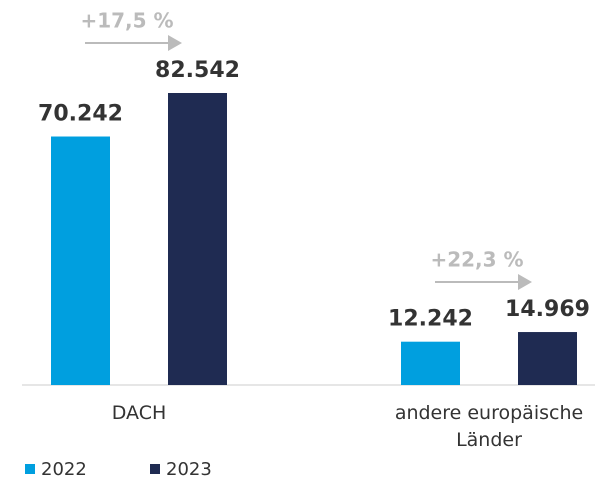  Describe the element at coordinates (64, 469) in the screenshot. I see `legend-label: 2022` at that location.